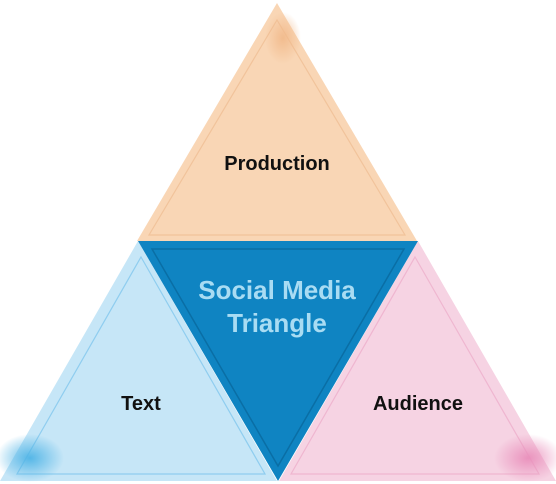 The image size is (556, 484). I want to click on text-label: Text, so click(141, 404).